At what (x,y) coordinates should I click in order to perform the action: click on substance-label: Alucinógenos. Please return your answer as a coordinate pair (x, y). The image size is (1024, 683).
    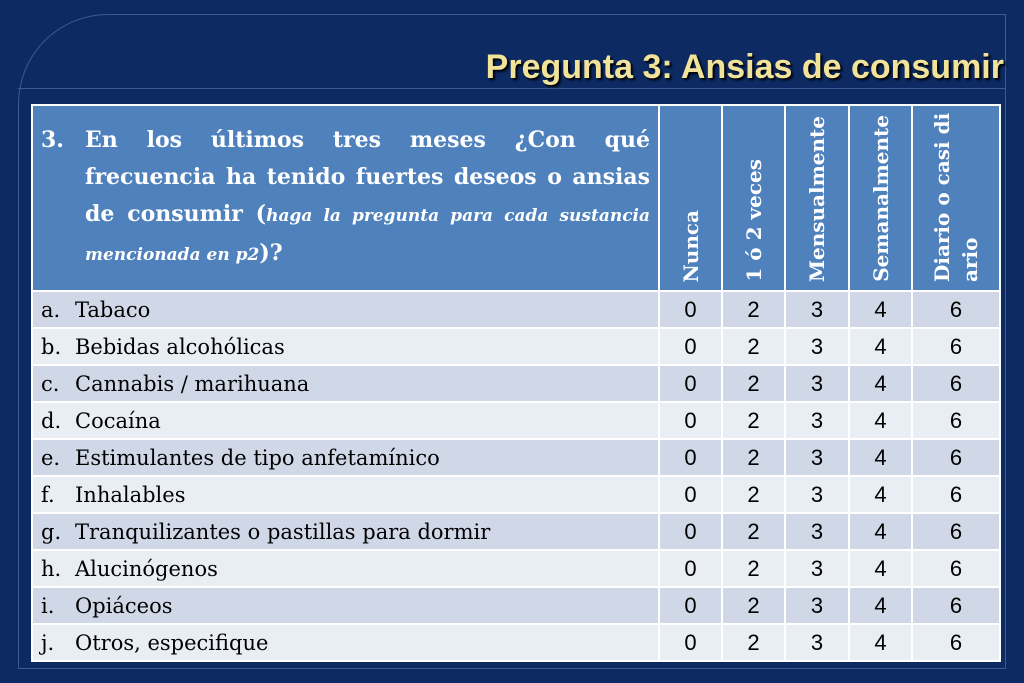
    Looking at the image, I should click on (146, 568).